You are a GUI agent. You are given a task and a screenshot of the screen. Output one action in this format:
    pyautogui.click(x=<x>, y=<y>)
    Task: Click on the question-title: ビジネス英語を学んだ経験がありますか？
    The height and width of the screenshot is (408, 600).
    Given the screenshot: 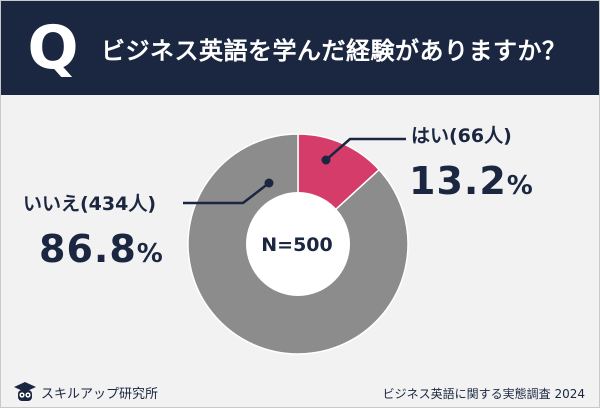 What is the action you would take?
    pyautogui.click(x=334, y=51)
    